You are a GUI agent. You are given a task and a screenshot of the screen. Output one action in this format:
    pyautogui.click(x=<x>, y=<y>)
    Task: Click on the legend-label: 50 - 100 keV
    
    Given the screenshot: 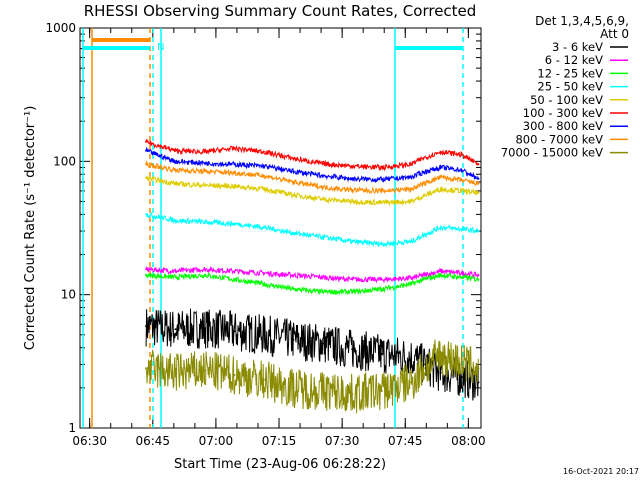 What is the action you would take?
    pyautogui.click(x=566, y=100)
    